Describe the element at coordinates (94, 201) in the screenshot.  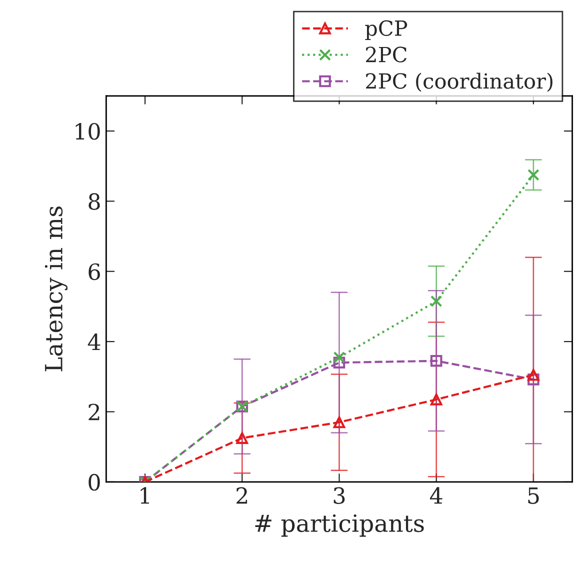
I see `y-tick-label: 8` at that location.